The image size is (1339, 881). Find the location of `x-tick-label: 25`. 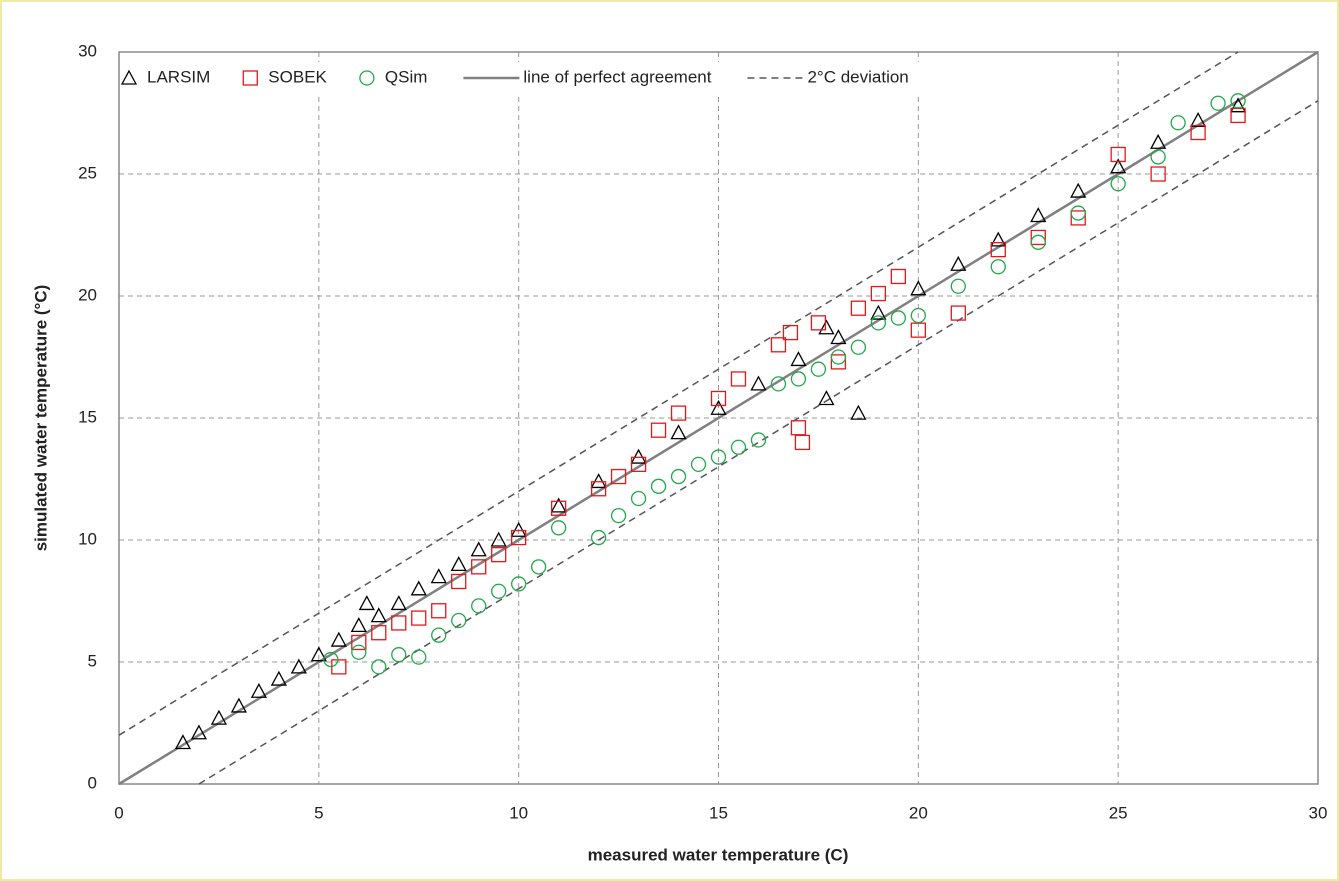

x-tick-label: 25 is located at coordinates (1118, 812).